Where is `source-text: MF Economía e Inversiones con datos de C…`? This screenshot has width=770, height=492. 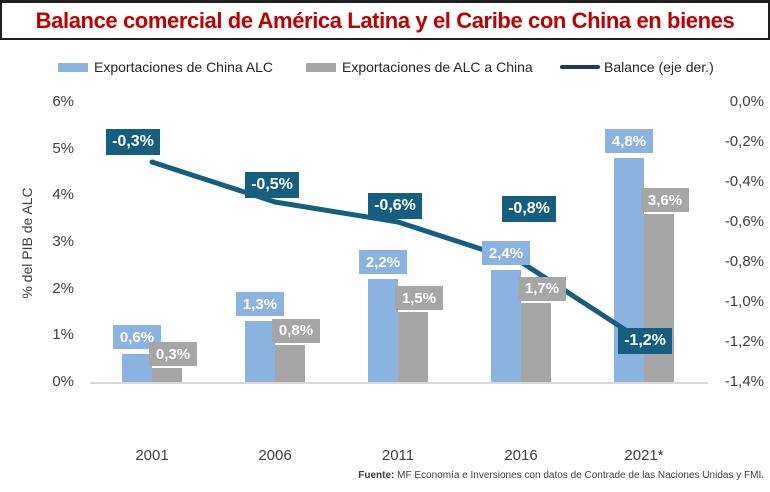
source-text: MF Economía e Inversiones con datos de C… is located at coordinates (579, 475).